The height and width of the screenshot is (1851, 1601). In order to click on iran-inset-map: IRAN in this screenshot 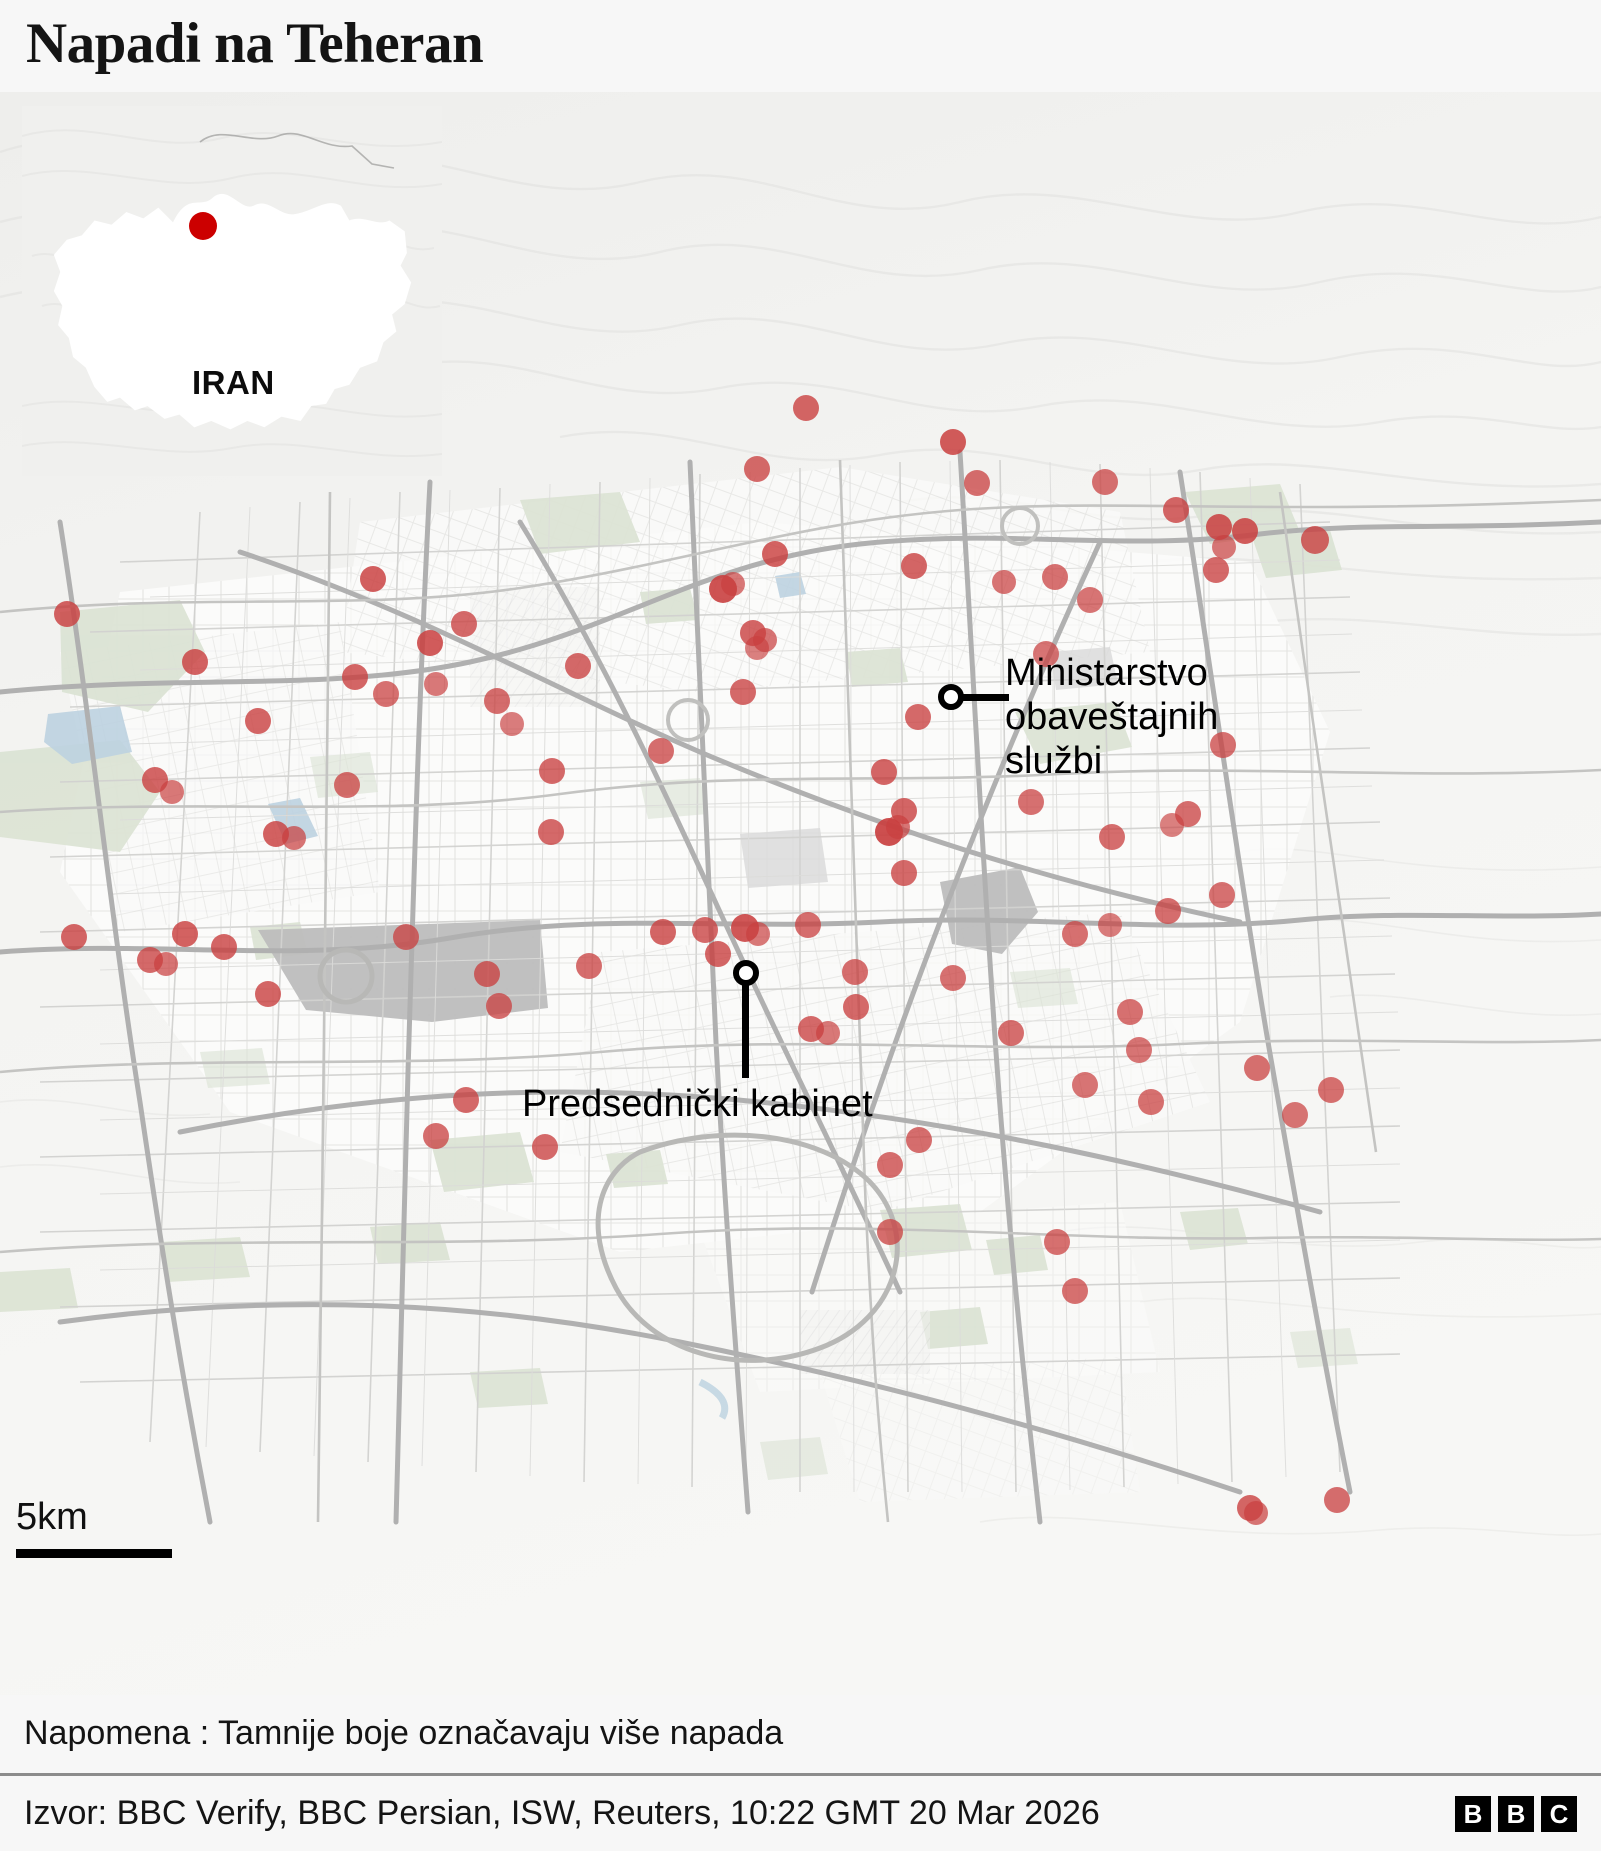, I will do `click(232, 291)`.